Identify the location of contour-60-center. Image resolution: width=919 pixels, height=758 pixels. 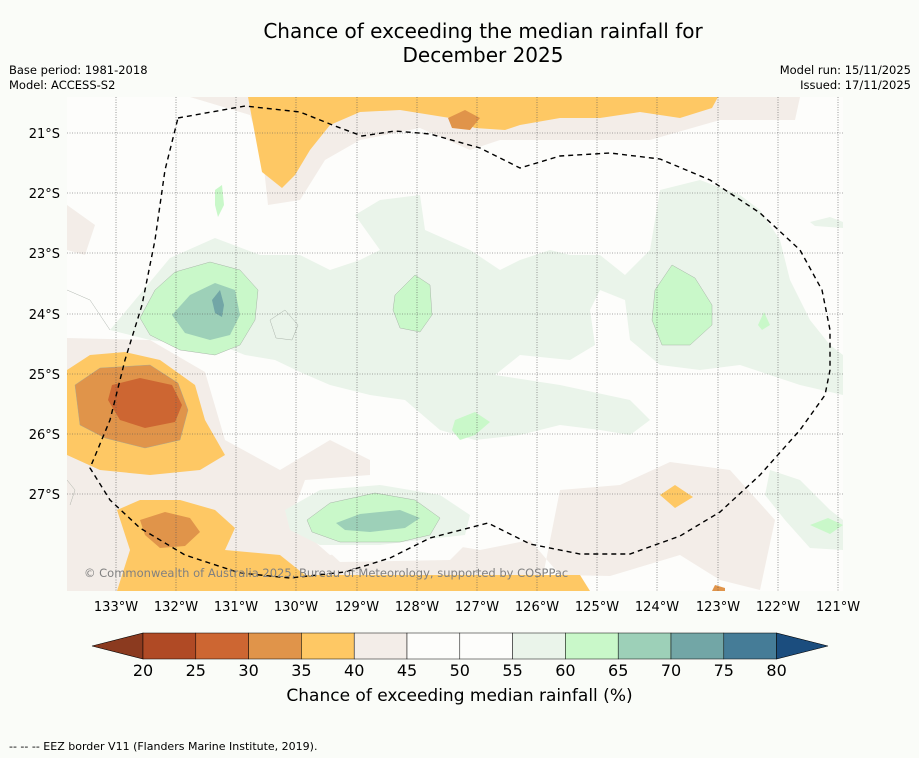
(412, 303).